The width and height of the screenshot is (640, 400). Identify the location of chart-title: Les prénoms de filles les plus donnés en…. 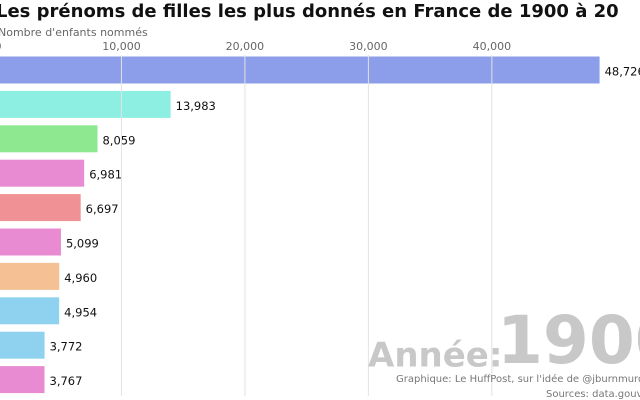
(309, 11).